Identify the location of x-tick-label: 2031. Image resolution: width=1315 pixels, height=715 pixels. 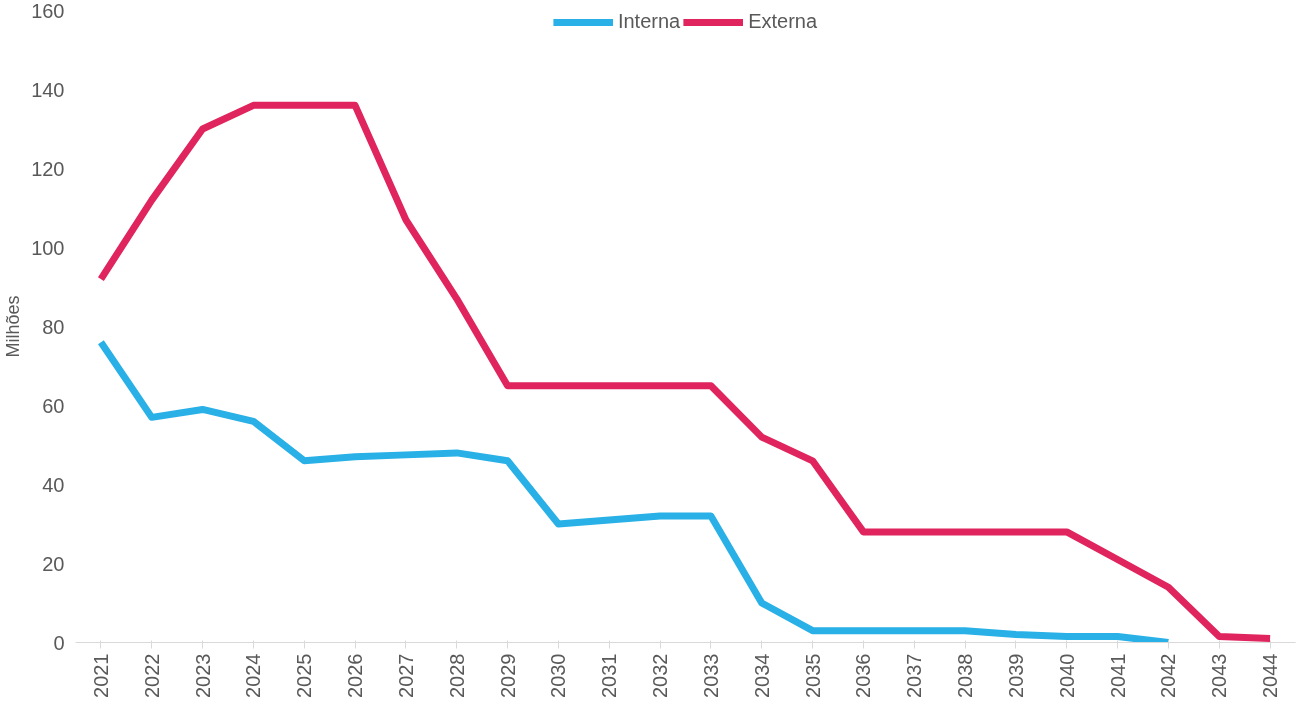
(609, 675).